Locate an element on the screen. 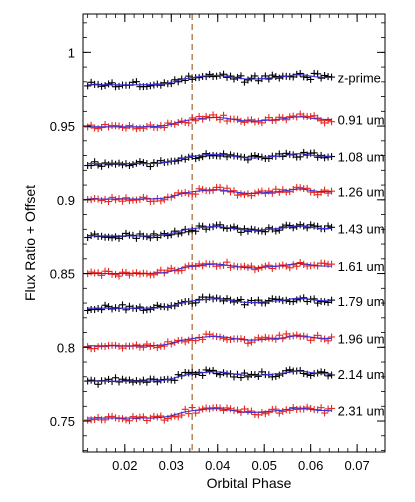  x-tick-label: 0.05 is located at coordinates (264, 465).